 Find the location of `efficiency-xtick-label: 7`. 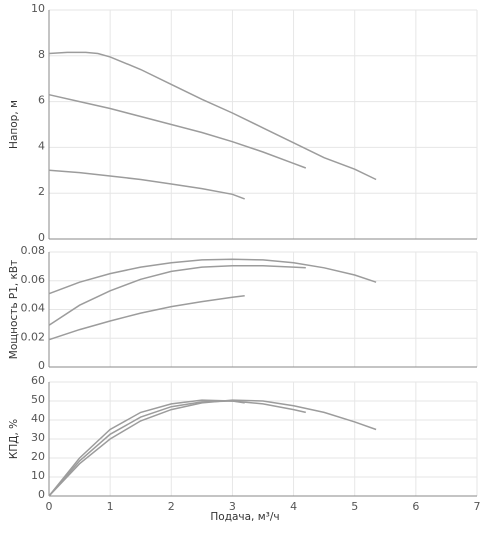

efficiency-xtick-label: 7 is located at coordinates (477, 506).